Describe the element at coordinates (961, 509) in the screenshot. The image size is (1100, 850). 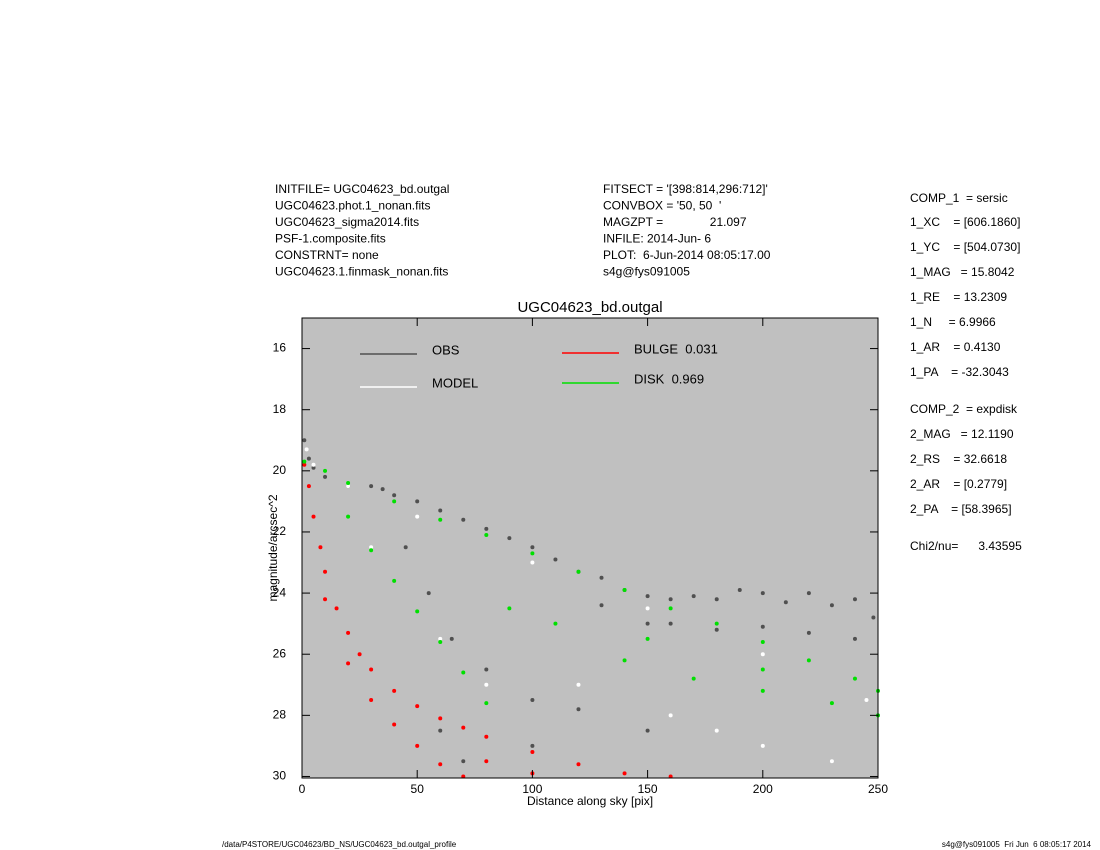
I see `fit-parameter: 2_PA = [58.3965]` at that location.